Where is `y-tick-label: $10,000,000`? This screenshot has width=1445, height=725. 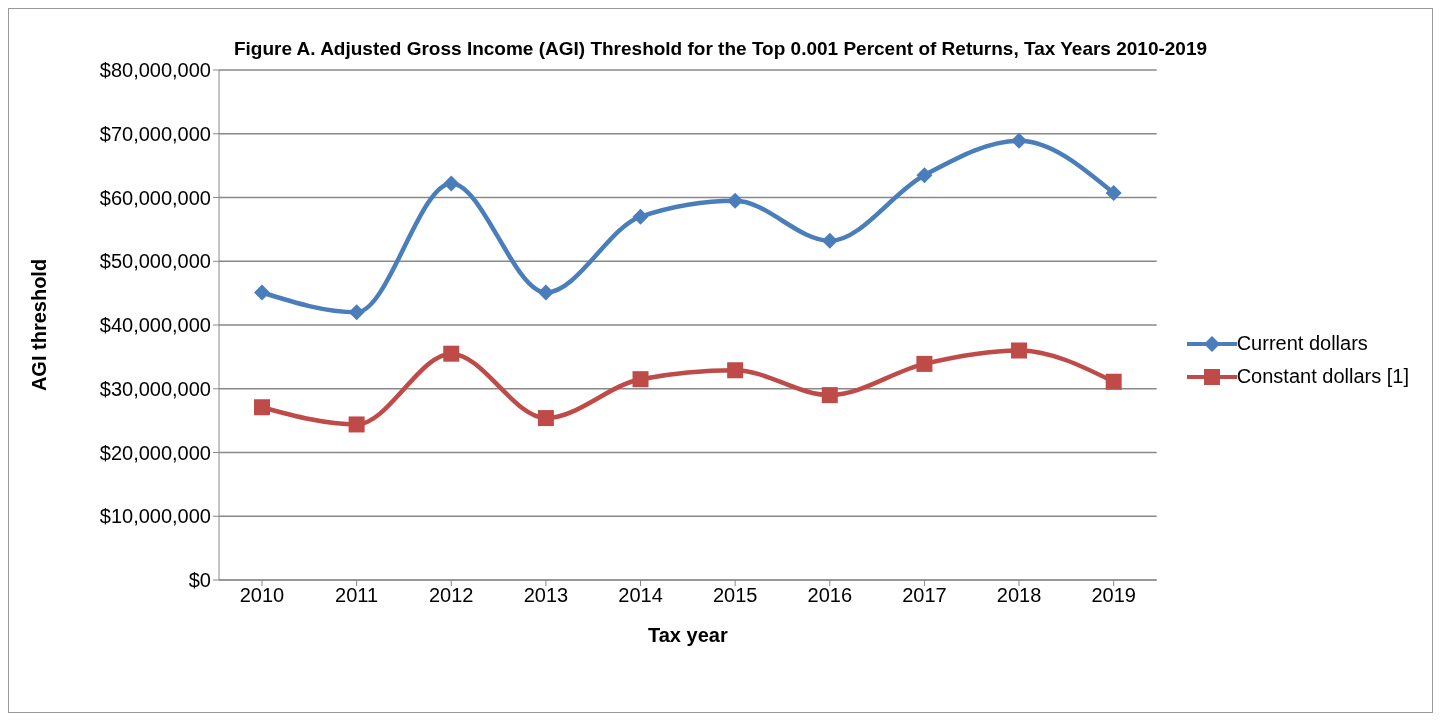
y-tick-label: $10,000,000 is located at coordinates (155, 516).